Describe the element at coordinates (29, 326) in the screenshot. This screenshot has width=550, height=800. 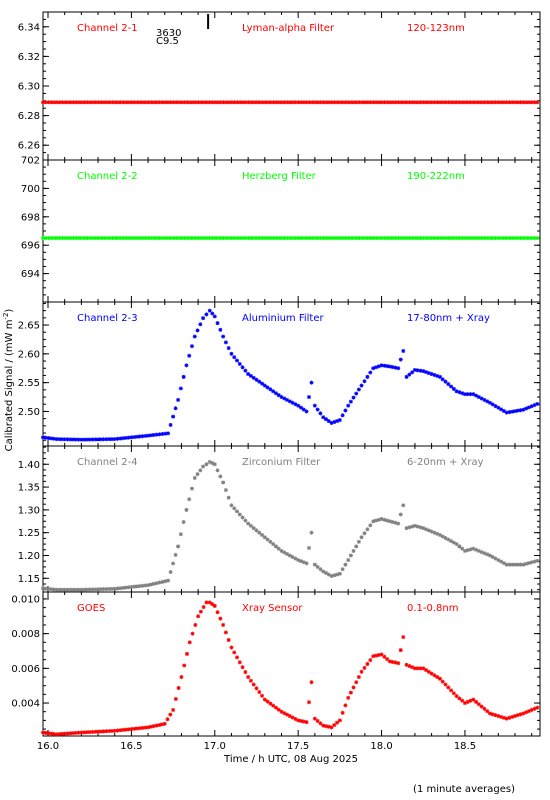
I see `y-tick-label: 2.65` at that location.